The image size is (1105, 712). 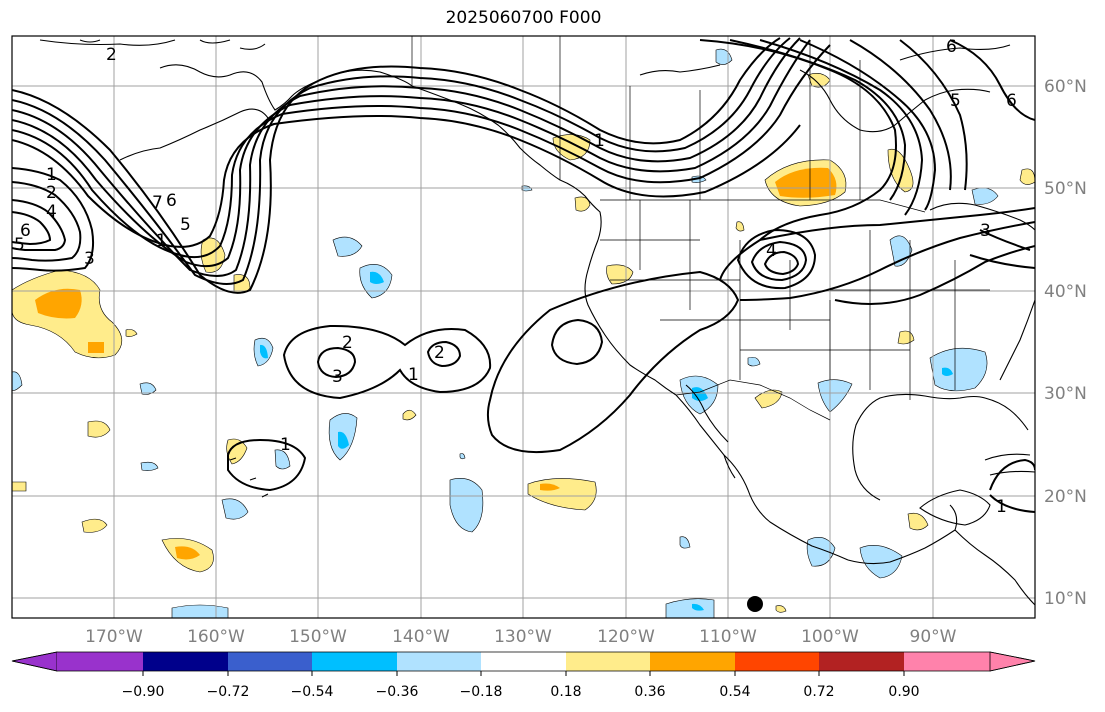 I want to click on colorbar-tick-label: −0.18, so click(x=481, y=692).